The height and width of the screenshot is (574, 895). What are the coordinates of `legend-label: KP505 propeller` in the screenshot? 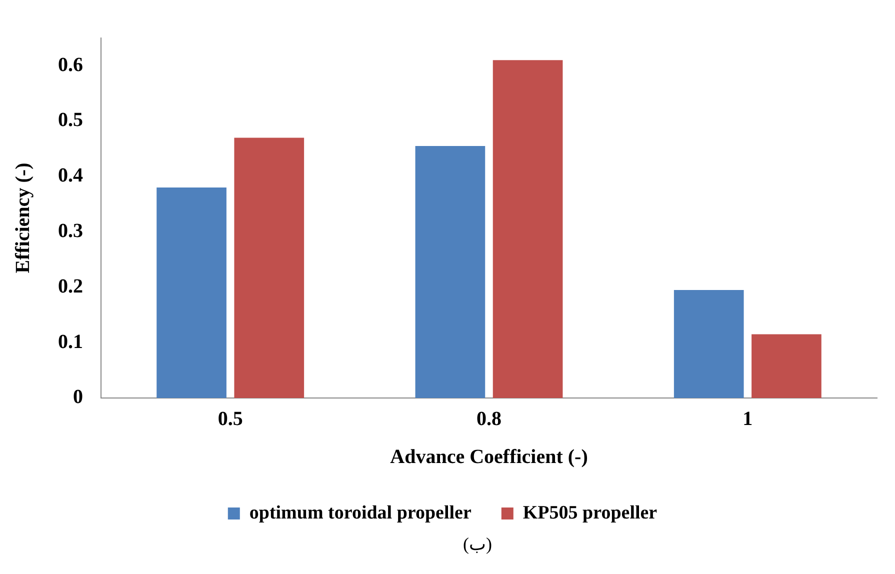 It's located at (590, 513).